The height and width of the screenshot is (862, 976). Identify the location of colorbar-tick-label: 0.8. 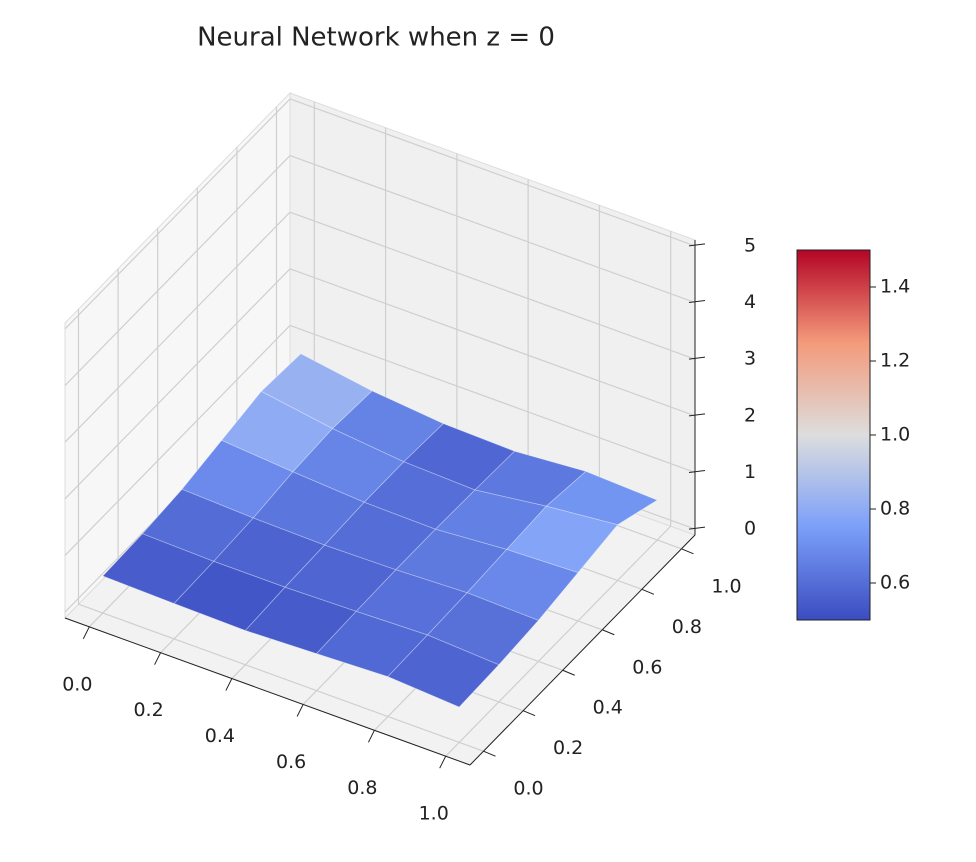
(895, 509).